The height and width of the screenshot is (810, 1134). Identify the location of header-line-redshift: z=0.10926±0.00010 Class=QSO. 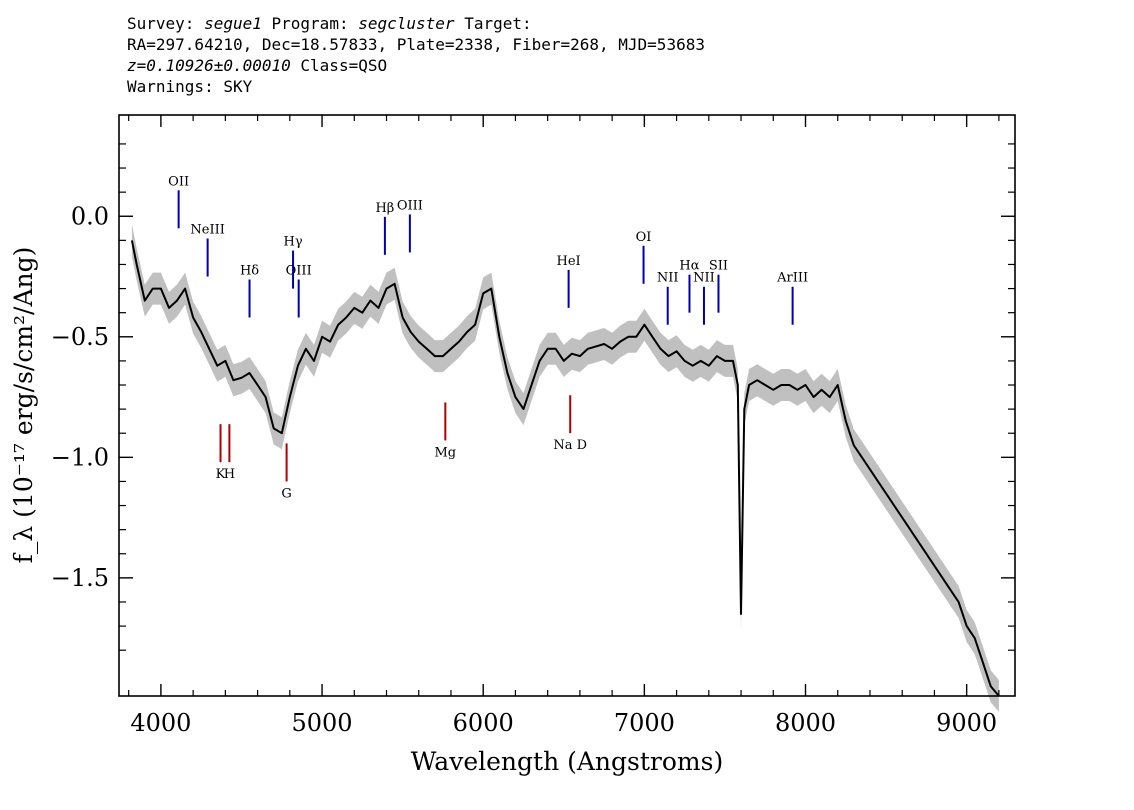
(416, 65).